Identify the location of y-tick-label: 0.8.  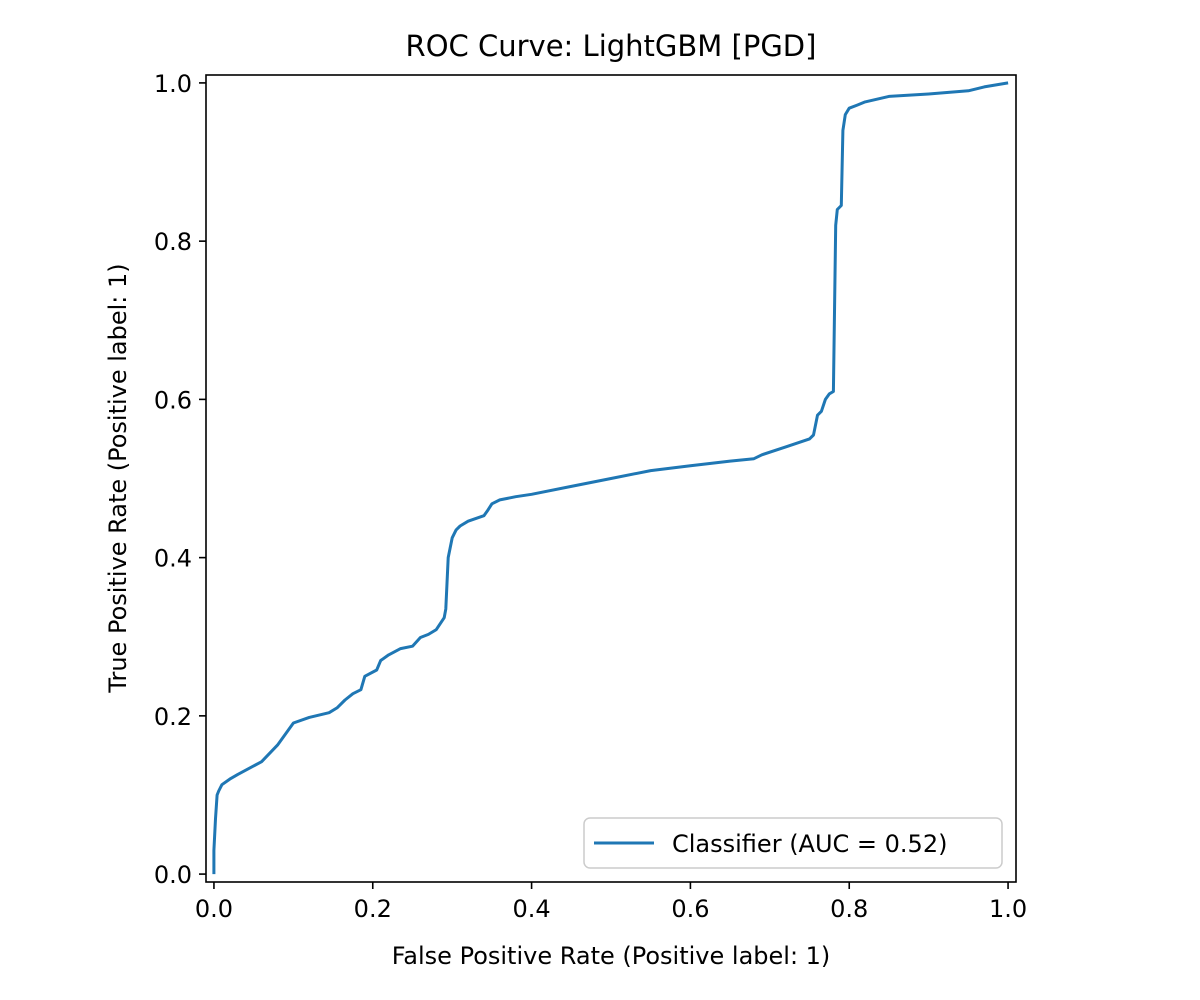
(173, 242).